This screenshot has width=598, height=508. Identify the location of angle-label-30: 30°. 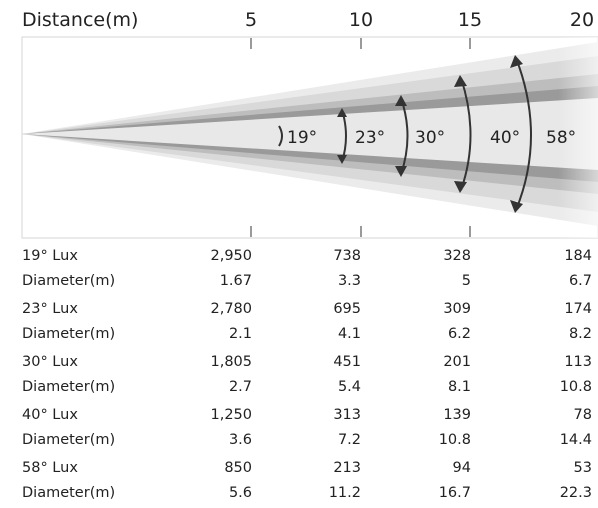
(430, 138).